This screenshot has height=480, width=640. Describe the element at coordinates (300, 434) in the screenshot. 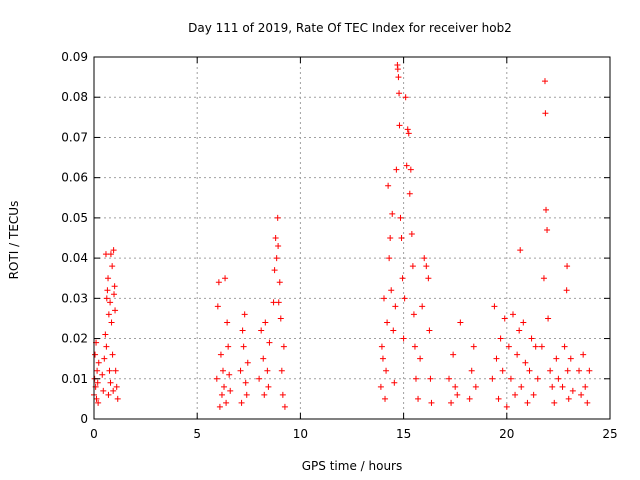

I see `x-tick-label: 10` at that location.